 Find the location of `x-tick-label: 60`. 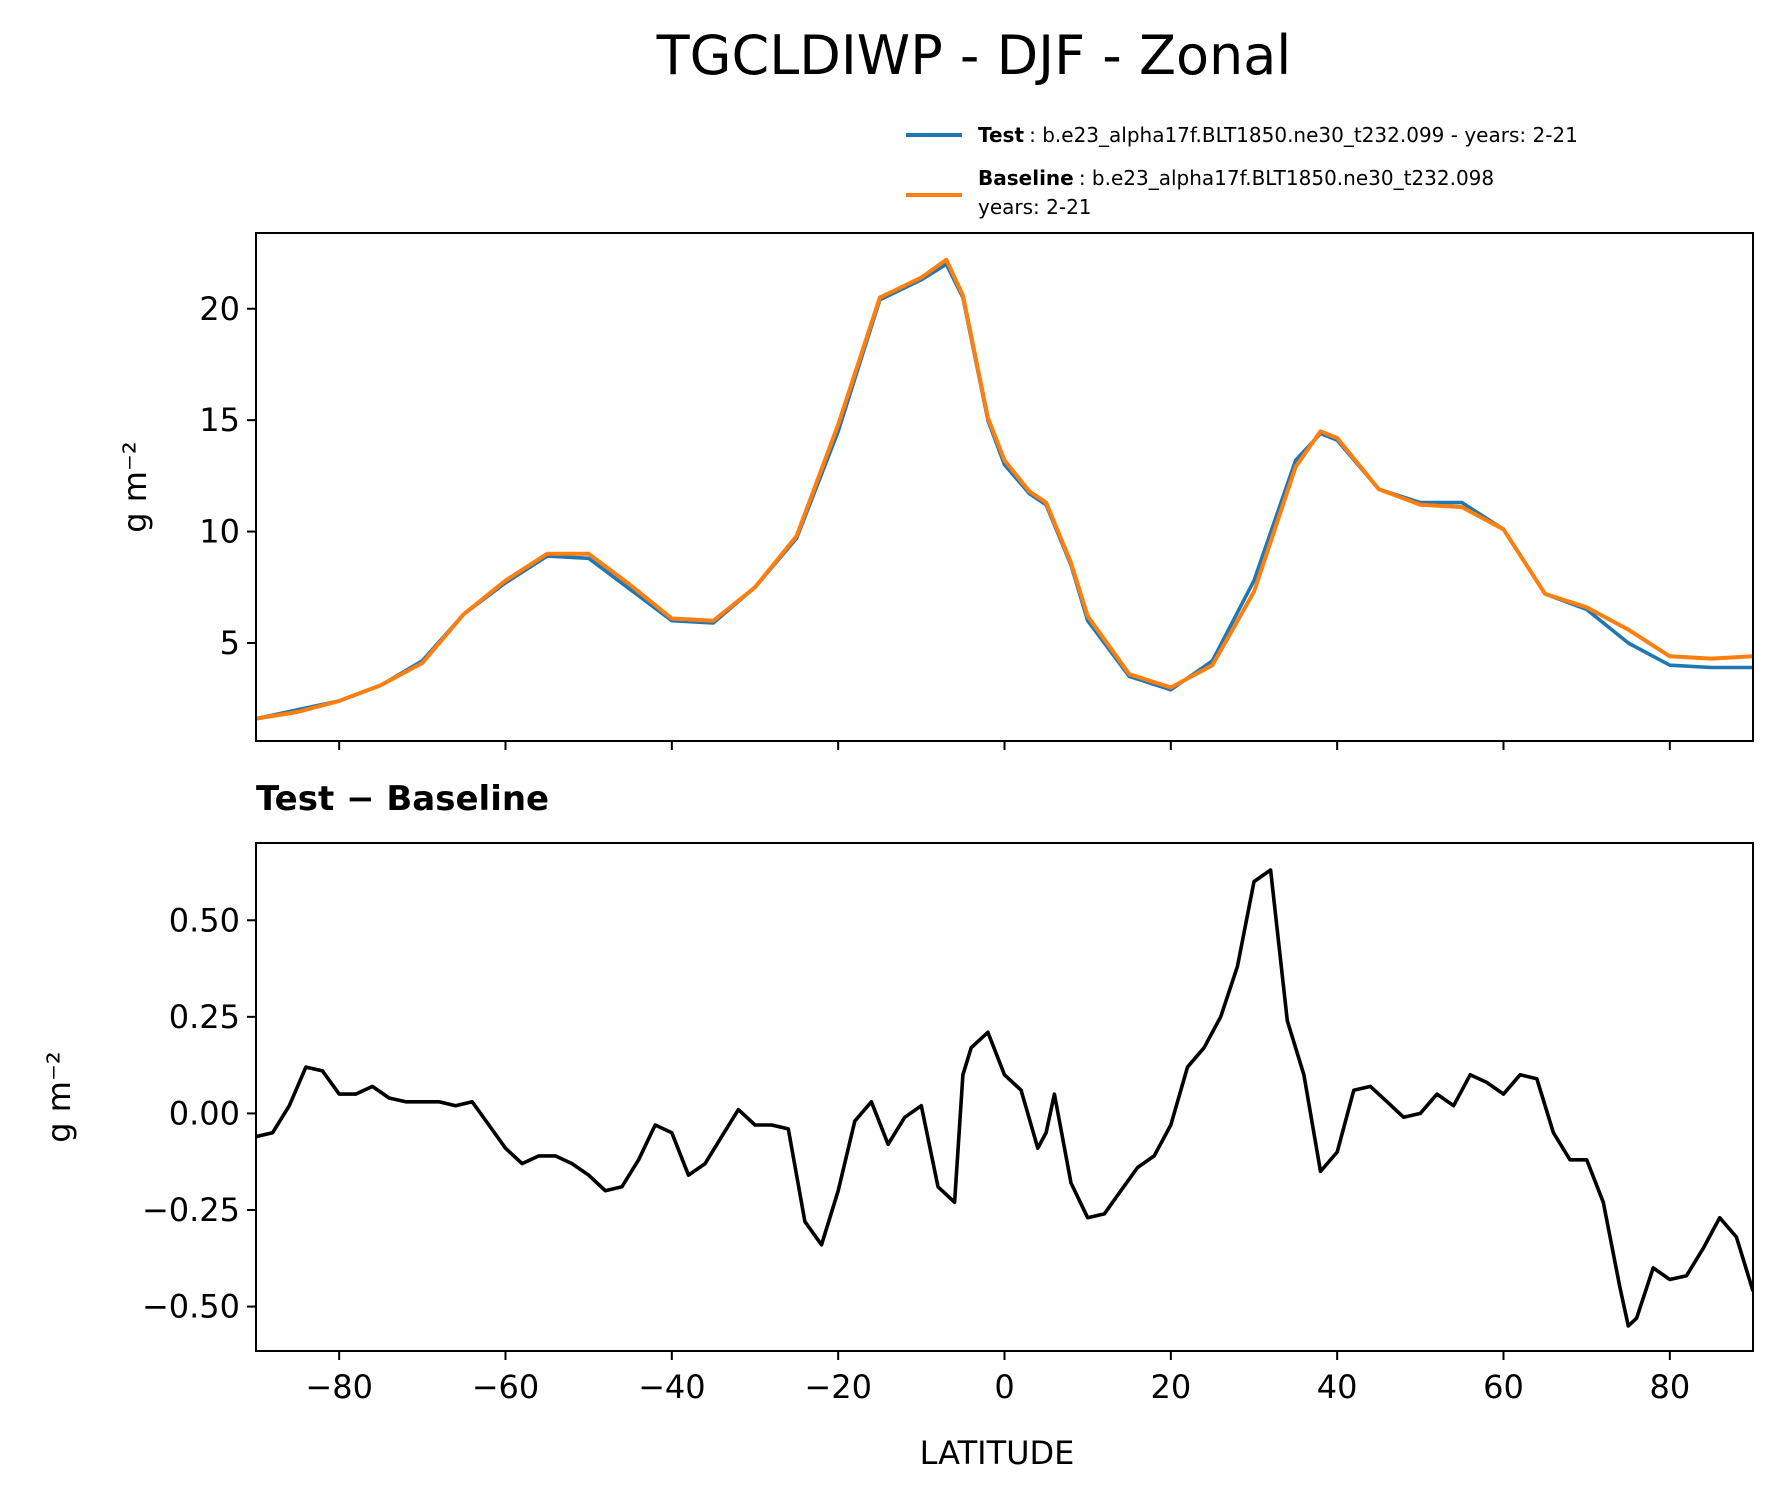

x-tick-label: 60 is located at coordinates (1503, 1387).